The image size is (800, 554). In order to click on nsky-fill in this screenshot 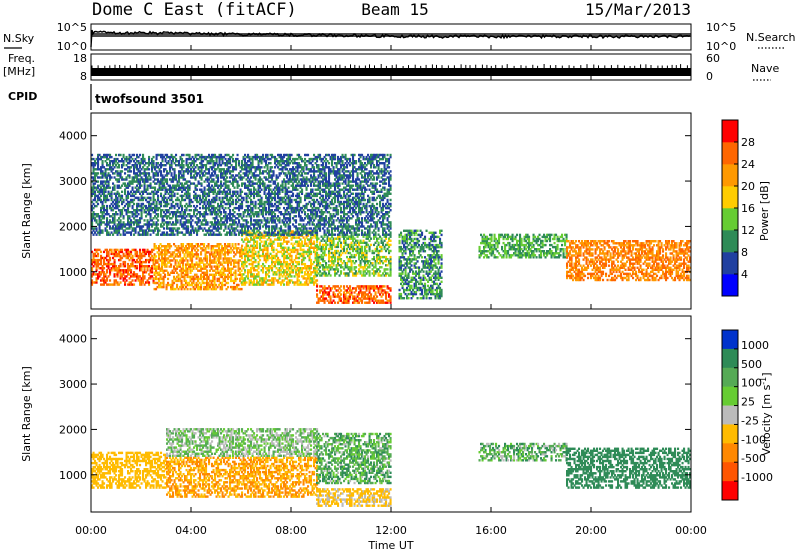, I will do `click(391, 35)`.